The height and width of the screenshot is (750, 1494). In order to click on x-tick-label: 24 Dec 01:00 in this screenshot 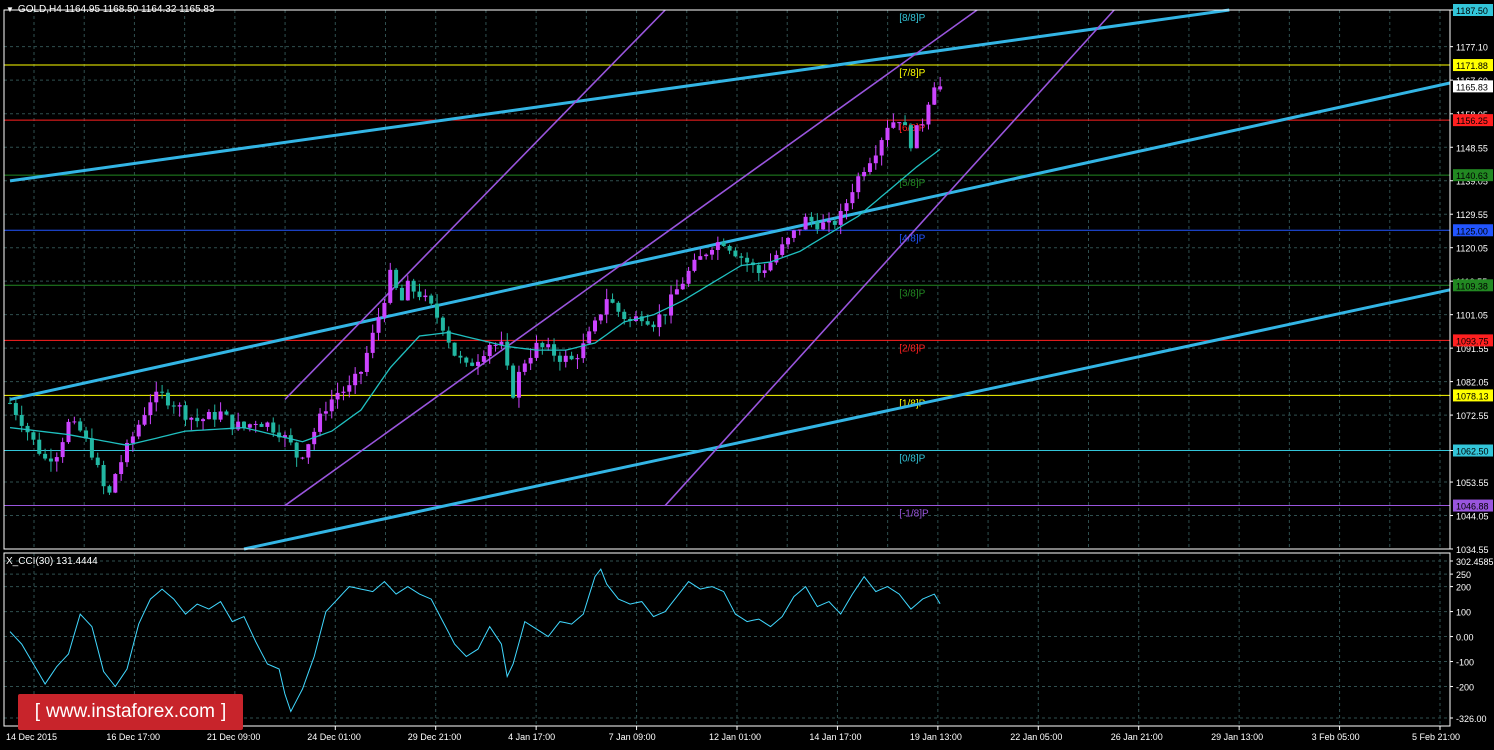, I will do `click(334, 737)`.